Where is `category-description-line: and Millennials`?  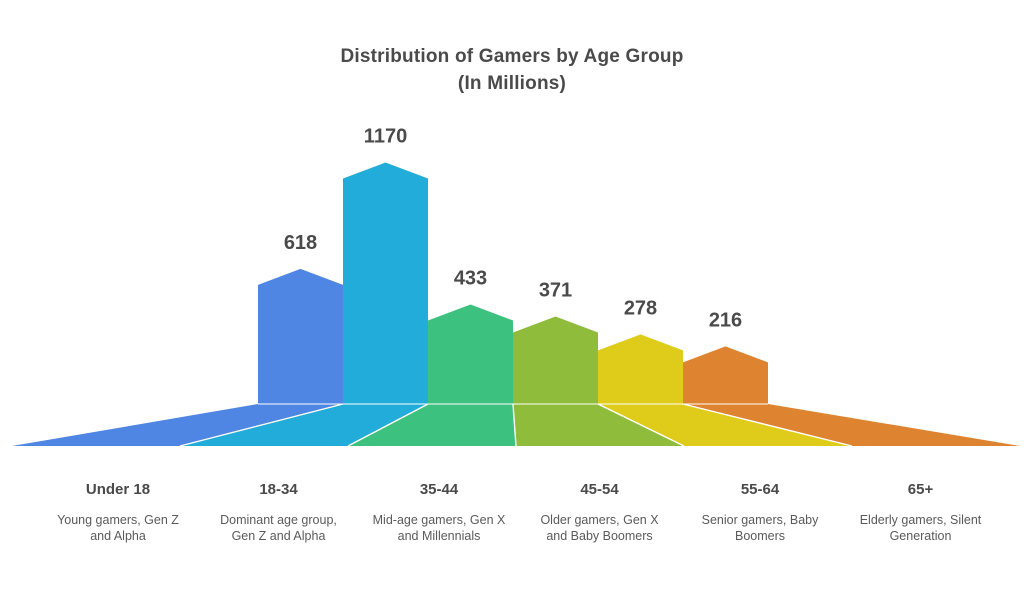
category-description-line: and Millennials is located at coordinates (439, 536).